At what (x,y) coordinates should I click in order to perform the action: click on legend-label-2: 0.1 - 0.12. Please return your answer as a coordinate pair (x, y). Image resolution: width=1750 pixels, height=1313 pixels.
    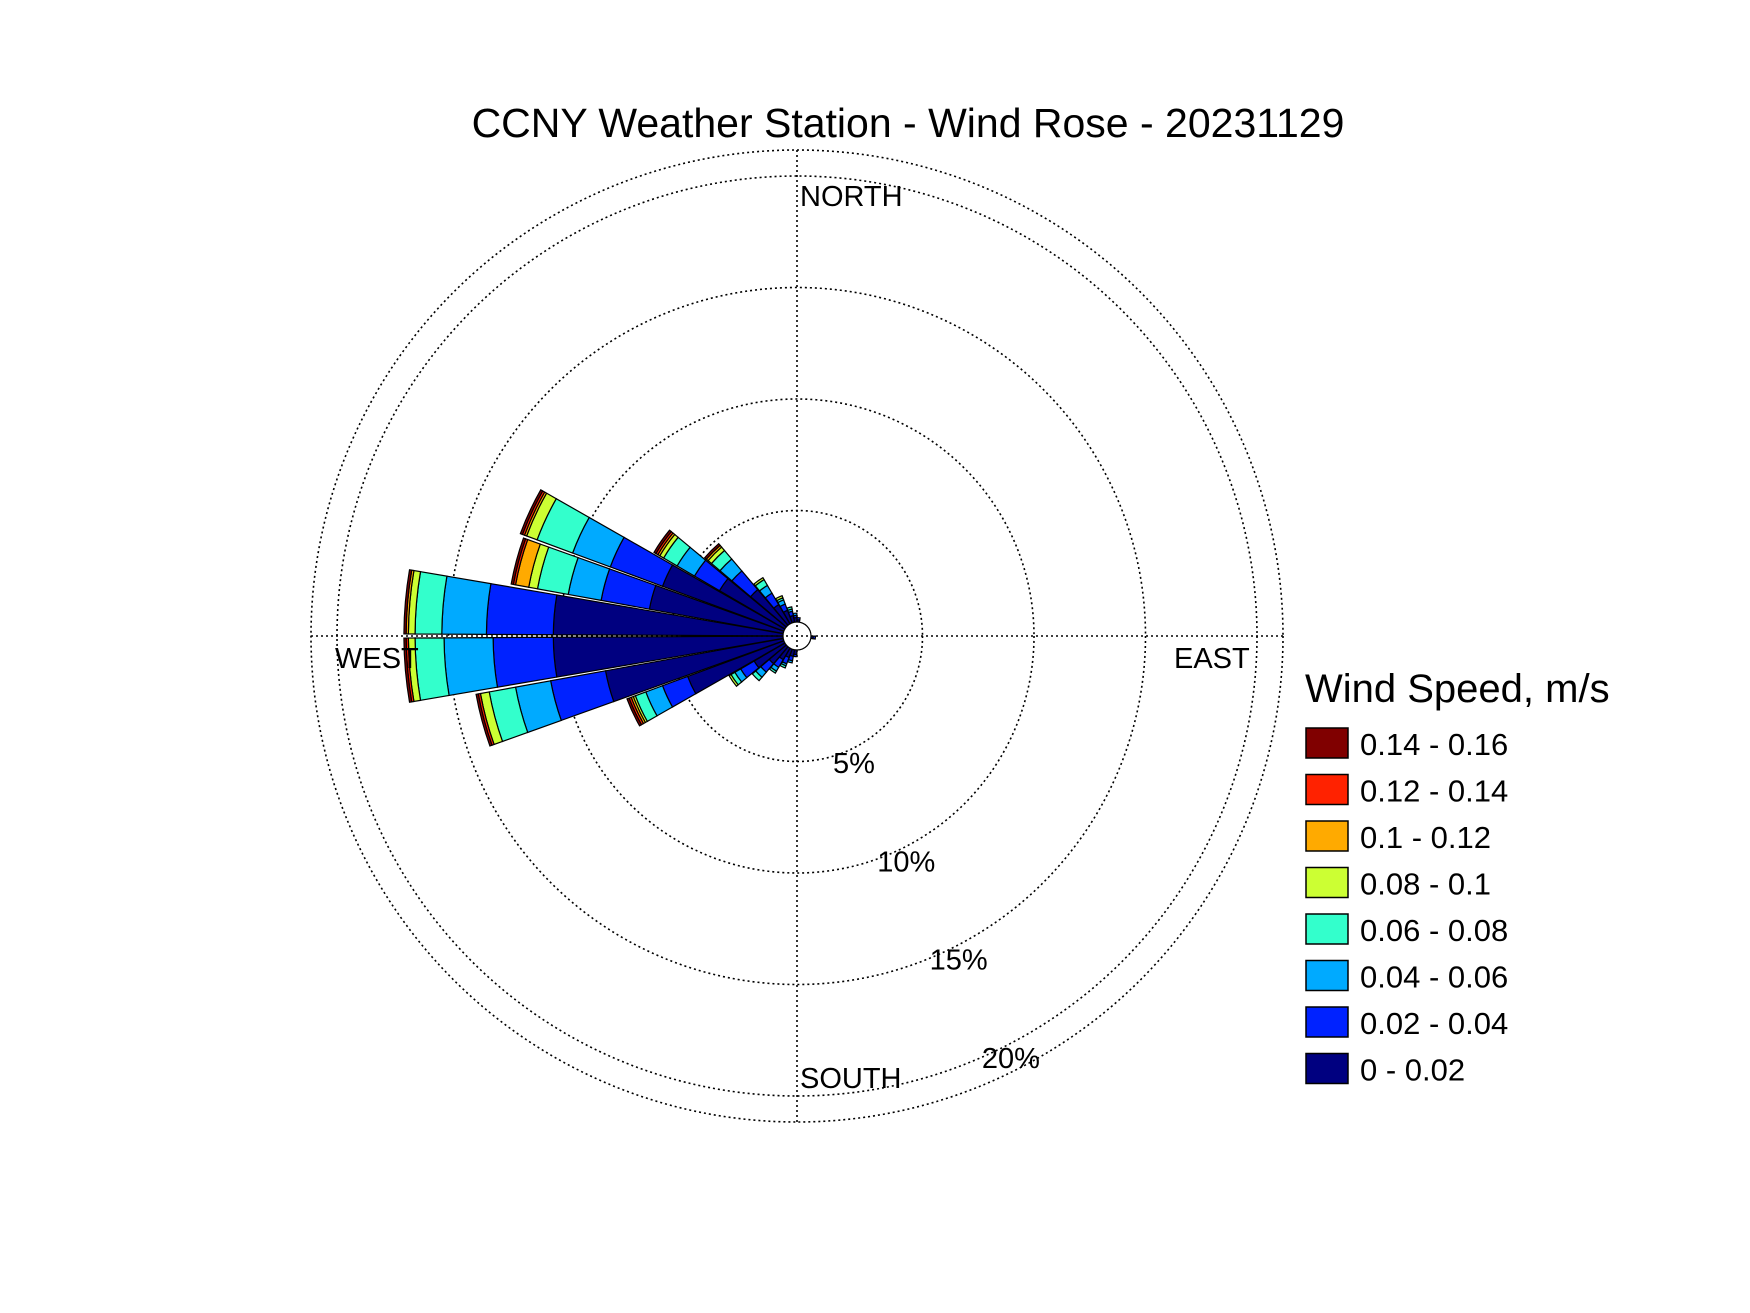
    Looking at the image, I should click on (1425, 837).